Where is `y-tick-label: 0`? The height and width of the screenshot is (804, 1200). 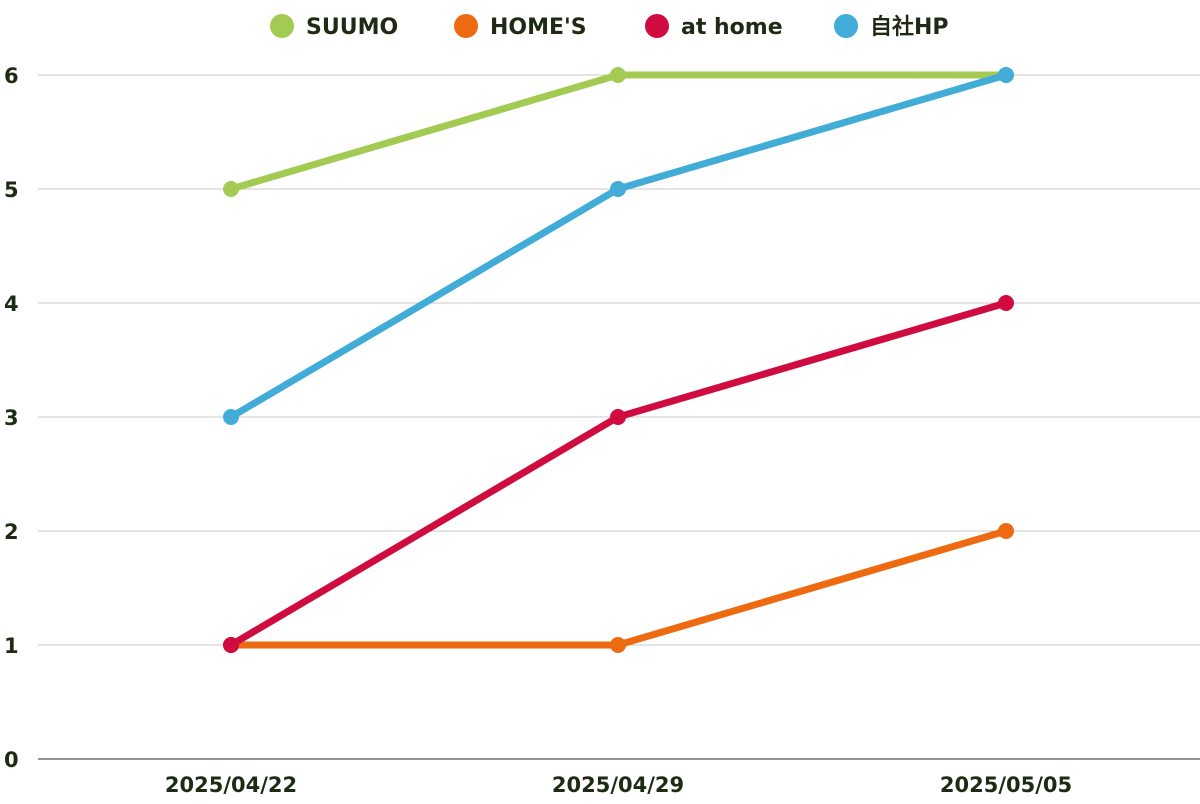 y-tick-label: 0 is located at coordinates (11, 760).